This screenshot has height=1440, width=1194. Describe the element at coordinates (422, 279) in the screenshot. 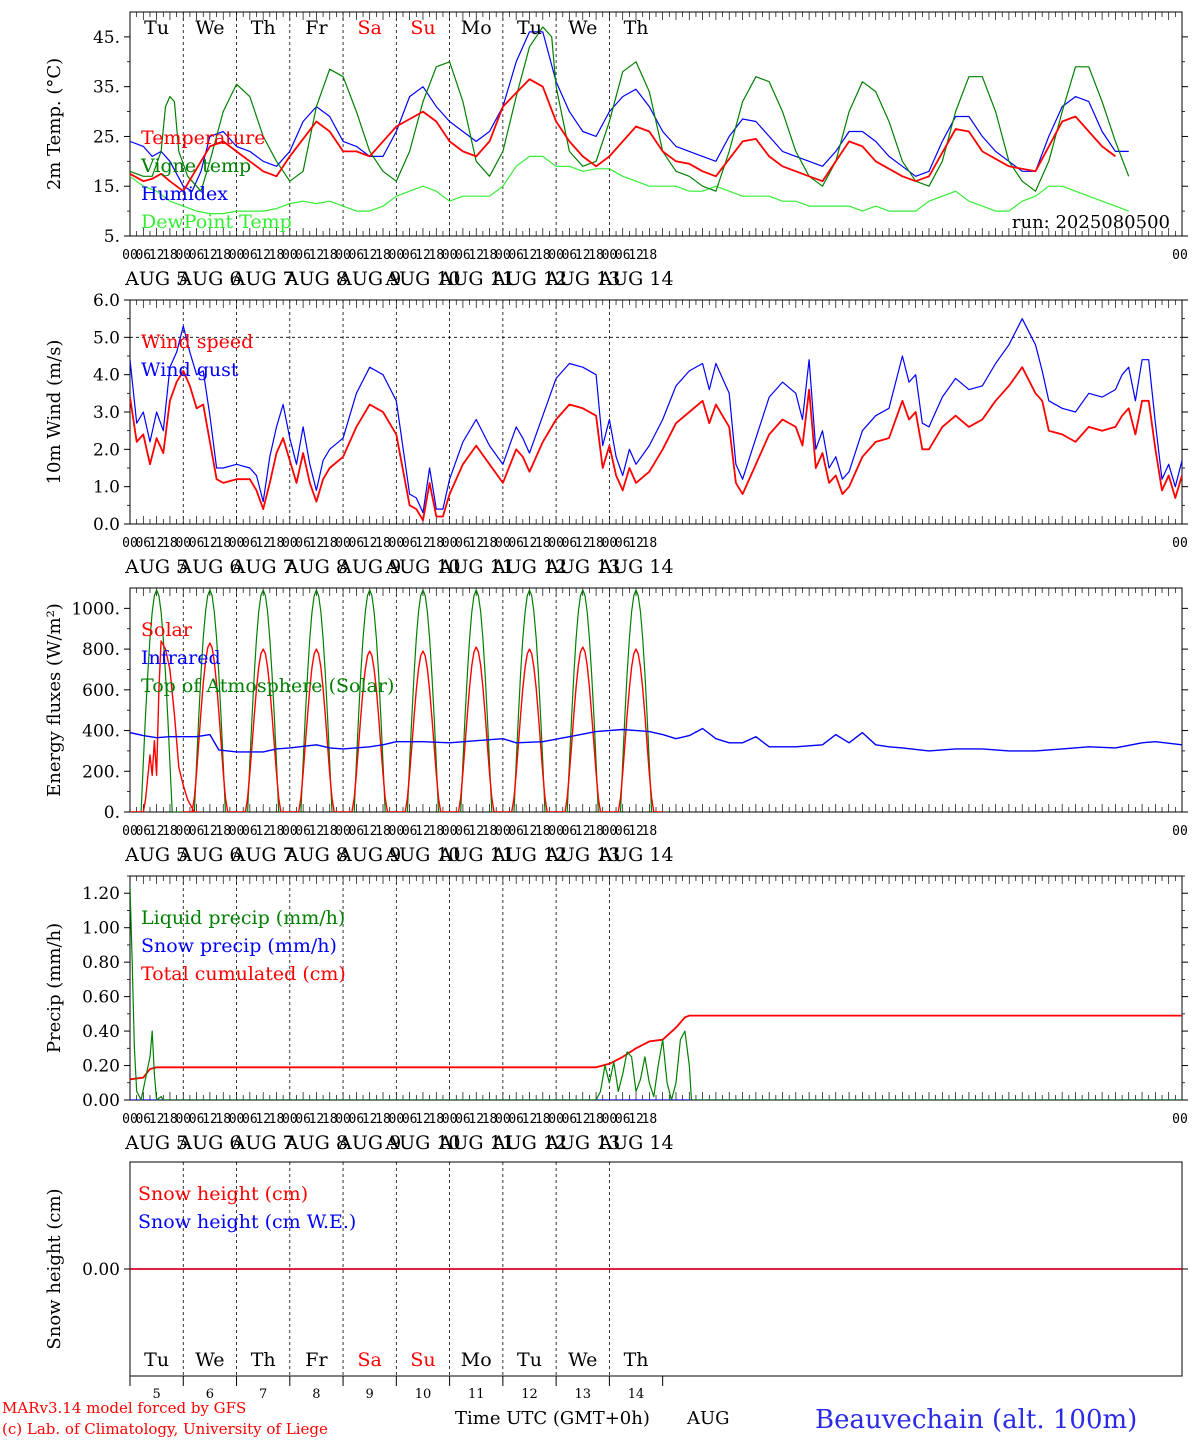

I see `date-label: AUG 10` at that location.